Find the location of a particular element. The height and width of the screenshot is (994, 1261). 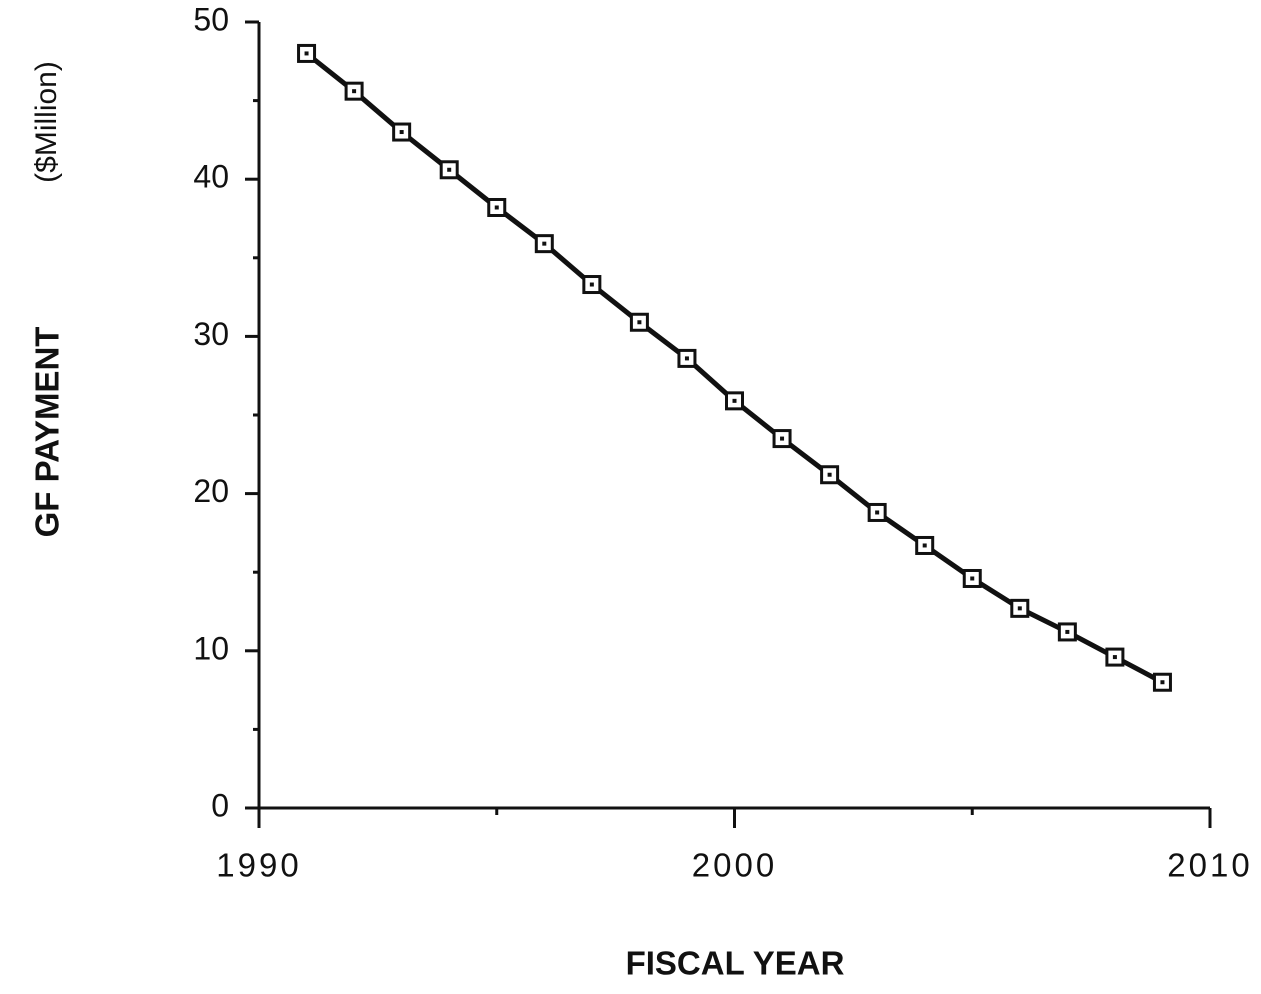

y-tick-label: 40 is located at coordinates (211, 177).